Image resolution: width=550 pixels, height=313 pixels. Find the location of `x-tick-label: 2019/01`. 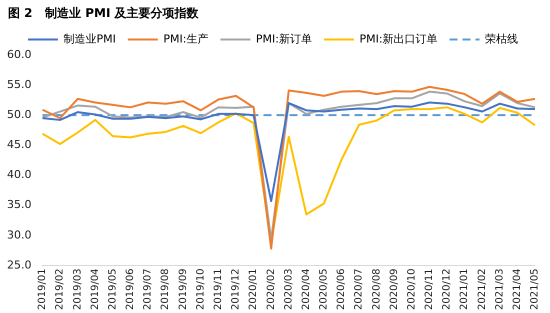

x-tick-label: 2019/01 is located at coordinates (42, 289).